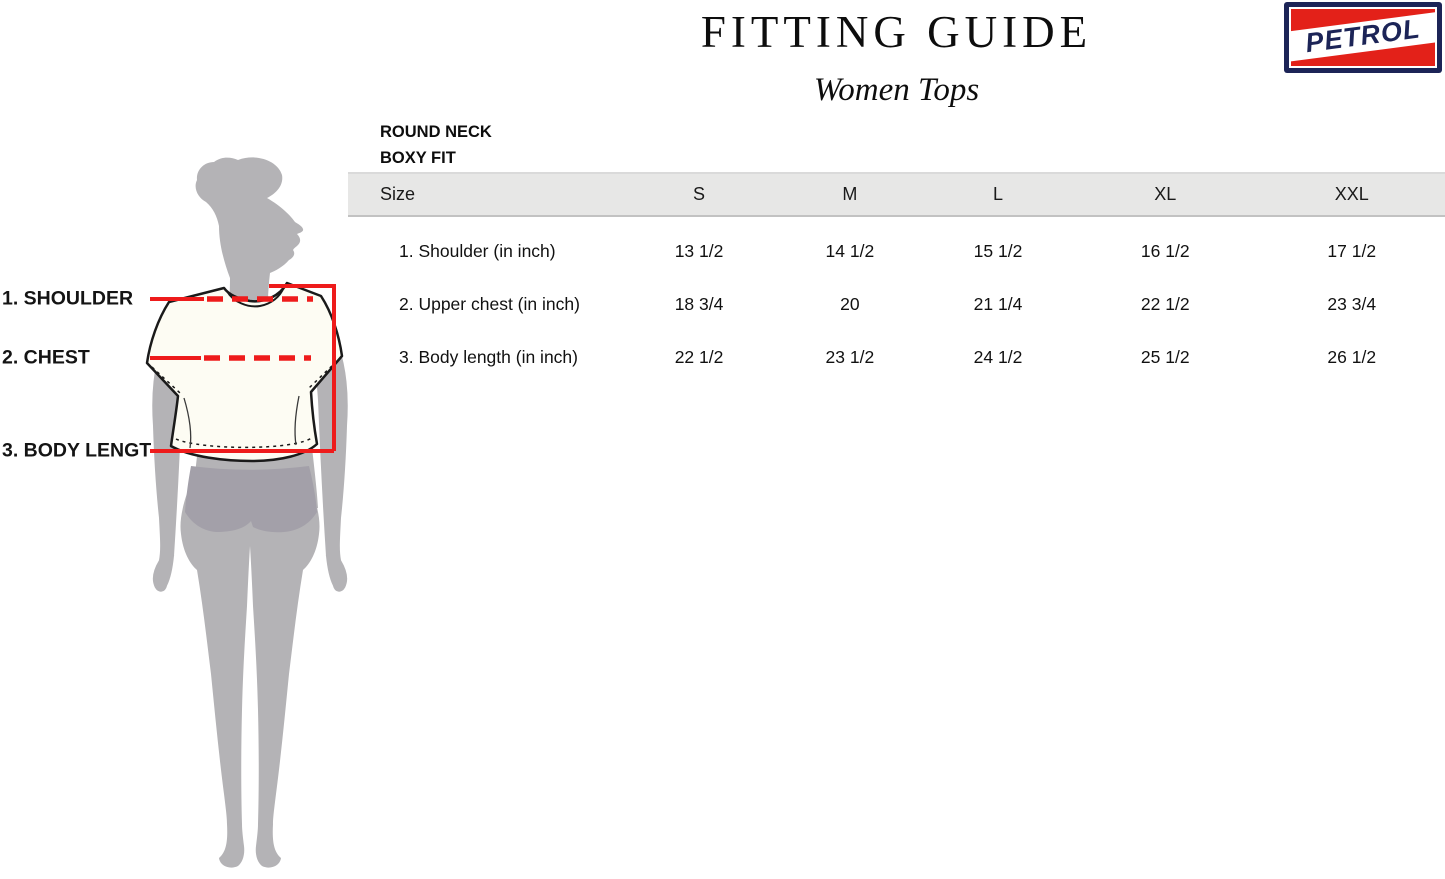  What do you see at coordinates (418, 158) in the screenshot?
I see `style-line-boxy-fit: BOXY FIT` at bounding box center [418, 158].